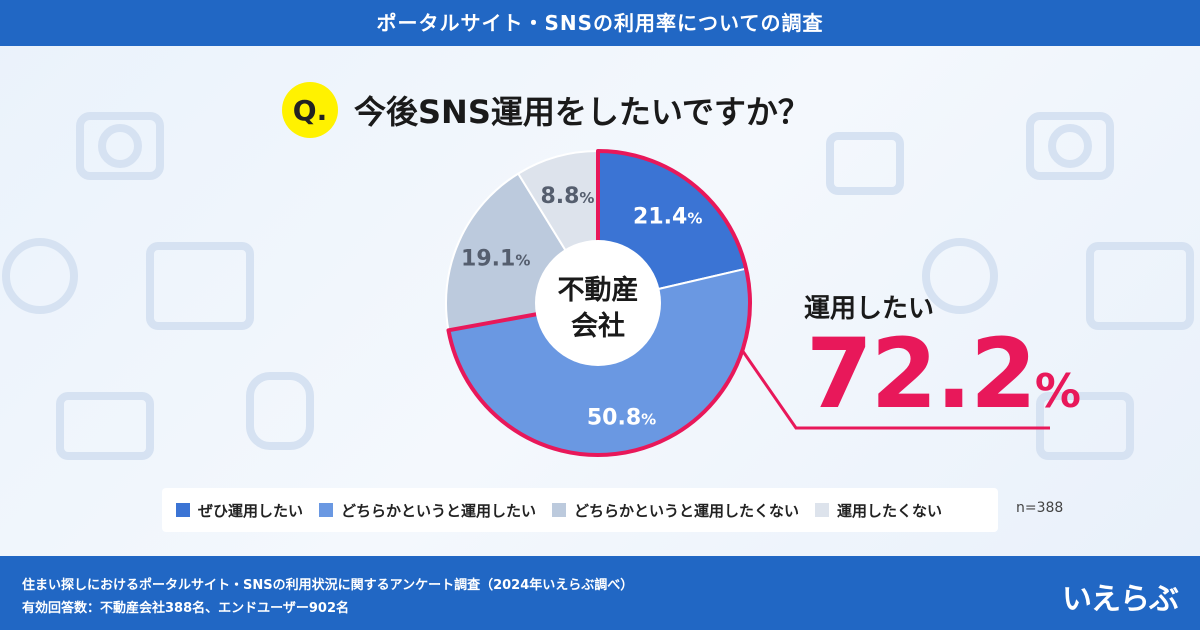 The width and height of the screenshot is (1200, 630). What do you see at coordinates (1085, 426) in the screenshot?
I see `card-icon-right` at bounding box center [1085, 426].